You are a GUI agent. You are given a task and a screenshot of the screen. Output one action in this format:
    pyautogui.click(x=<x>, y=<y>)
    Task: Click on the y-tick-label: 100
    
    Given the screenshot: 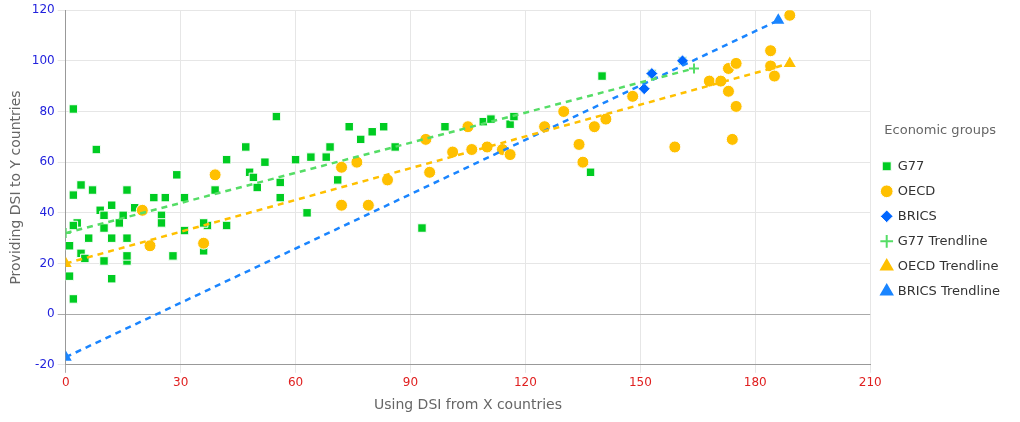 What is the action you would take?
    pyautogui.click(x=43, y=59)
    